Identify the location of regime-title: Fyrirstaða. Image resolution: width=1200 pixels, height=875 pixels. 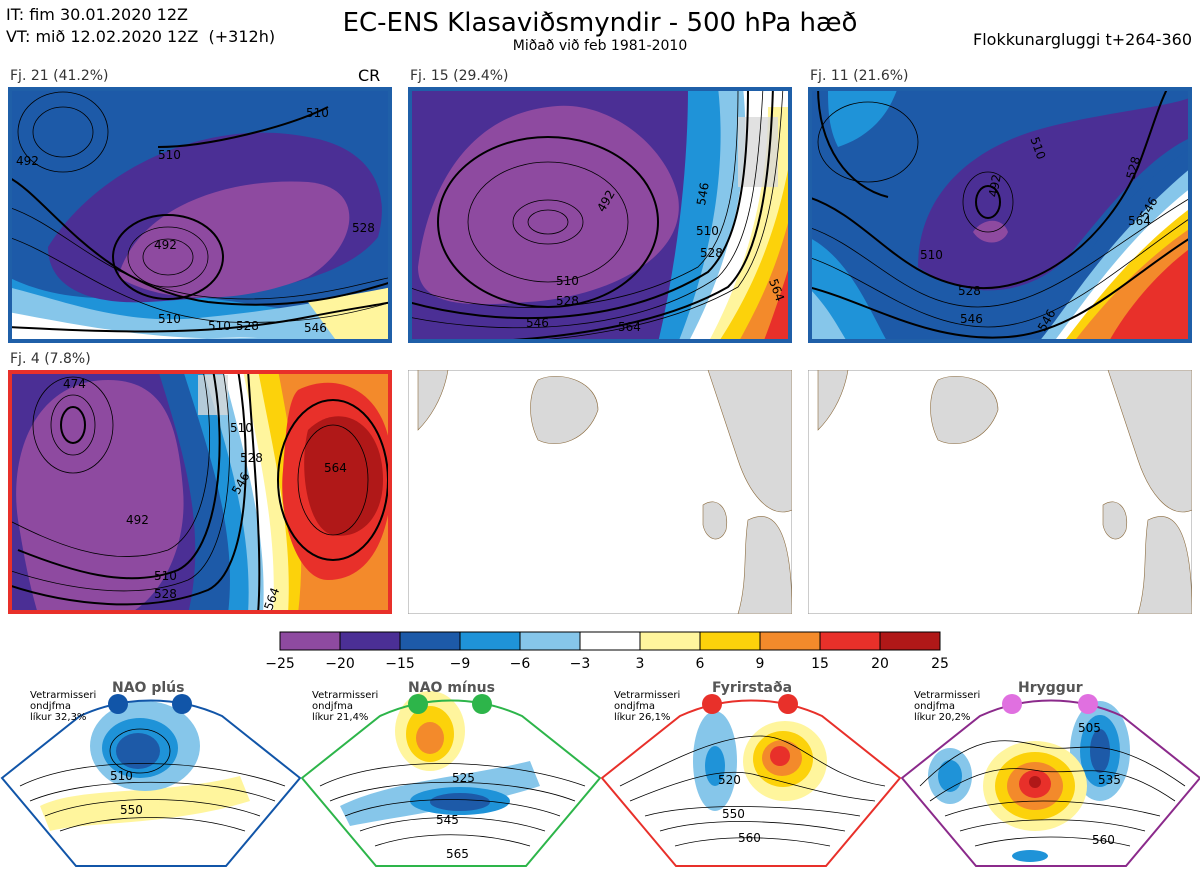
(752, 688).